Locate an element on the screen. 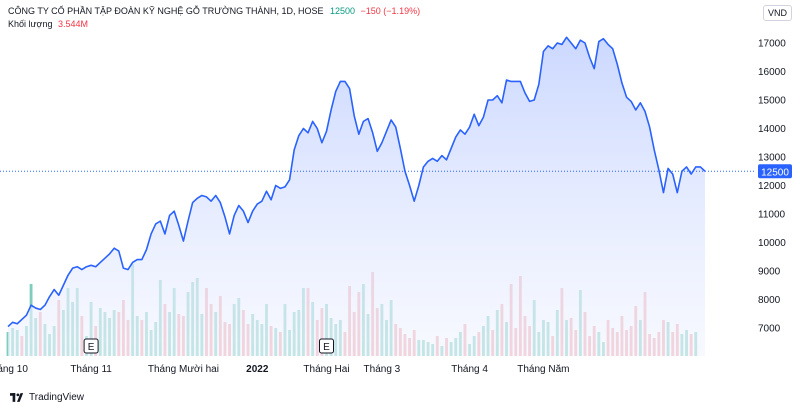  last-price-badge is located at coordinates (775, 171).